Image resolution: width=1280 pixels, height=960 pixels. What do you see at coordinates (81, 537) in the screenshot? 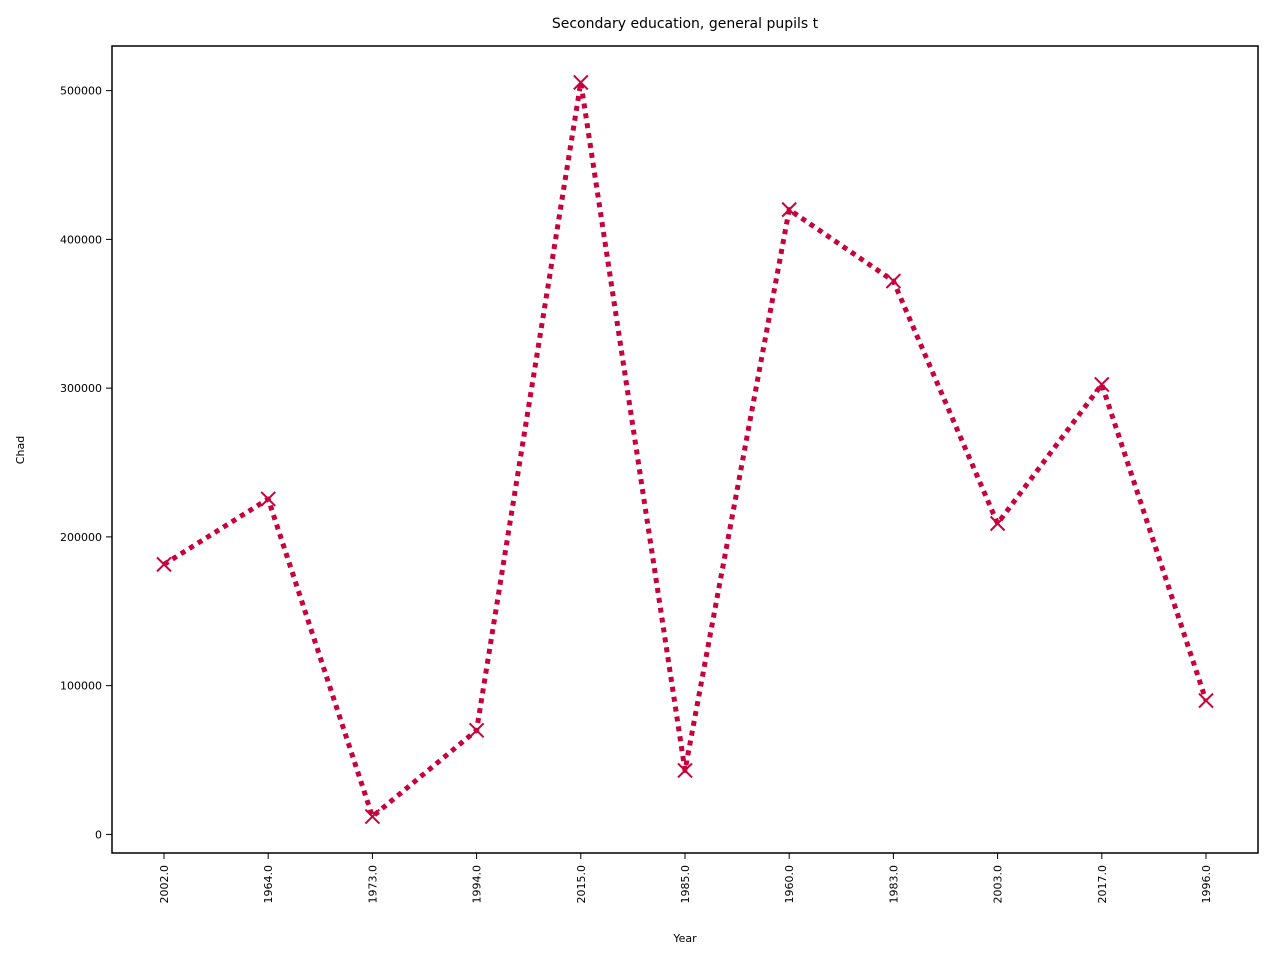
I see `y-tick-label: 200000` at bounding box center [81, 537].